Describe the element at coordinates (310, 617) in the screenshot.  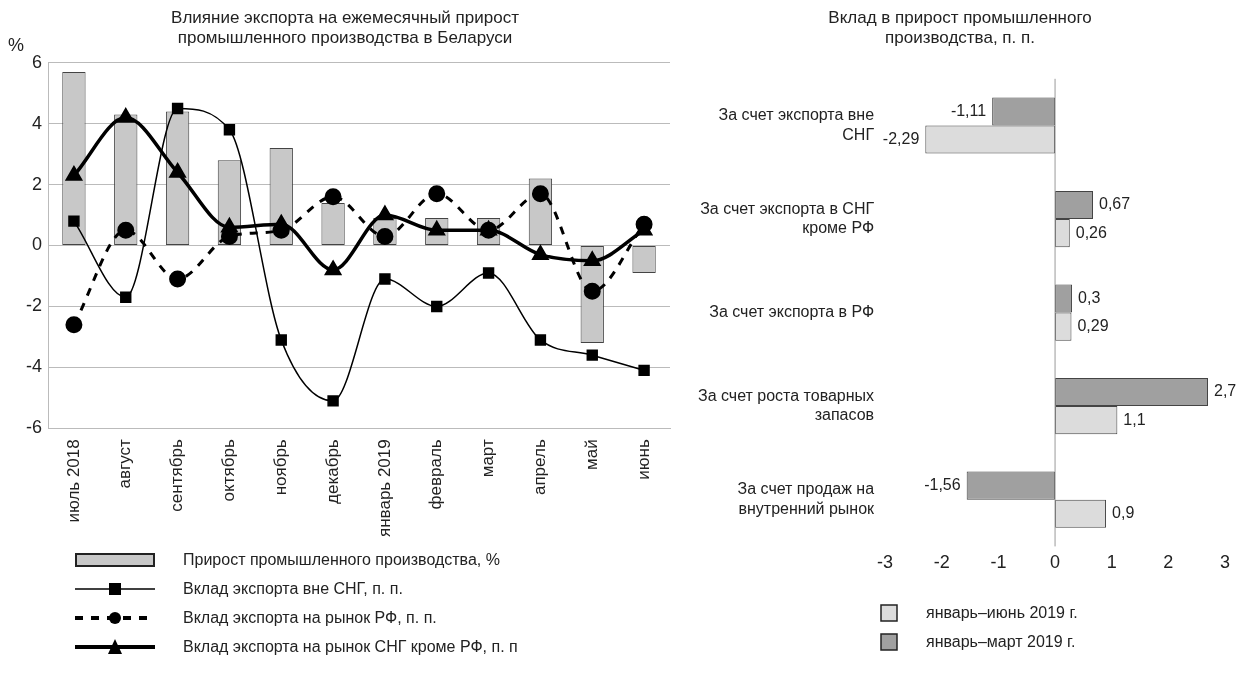
I see `legend-label: Вклад экспорта на рынок РФ, п. п.` at that location.